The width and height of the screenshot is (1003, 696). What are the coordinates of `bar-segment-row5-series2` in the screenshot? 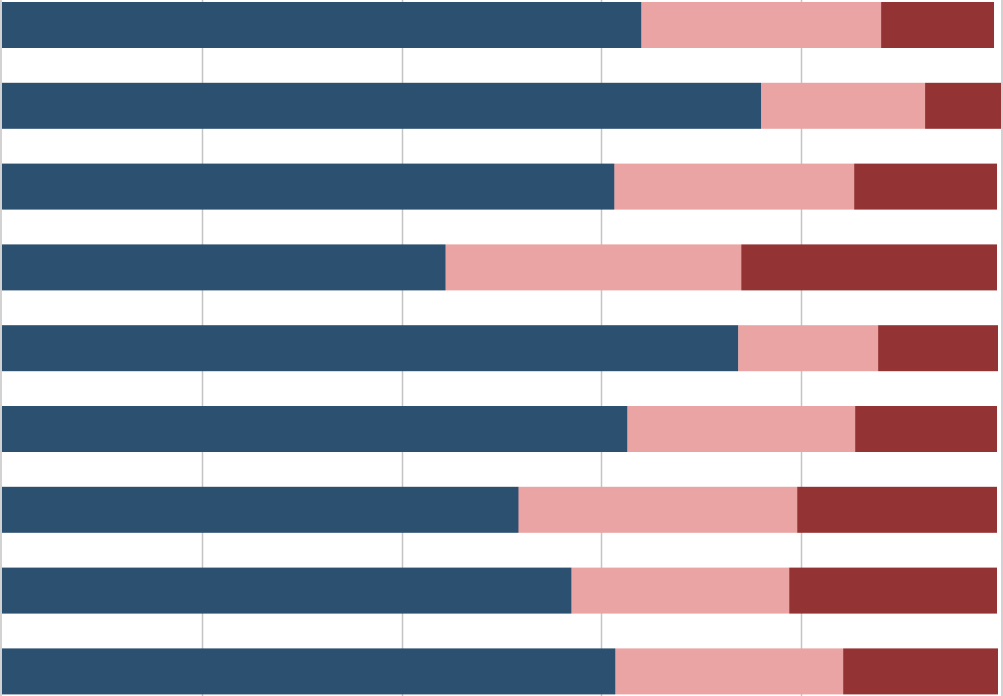 It's located at (808, 348).